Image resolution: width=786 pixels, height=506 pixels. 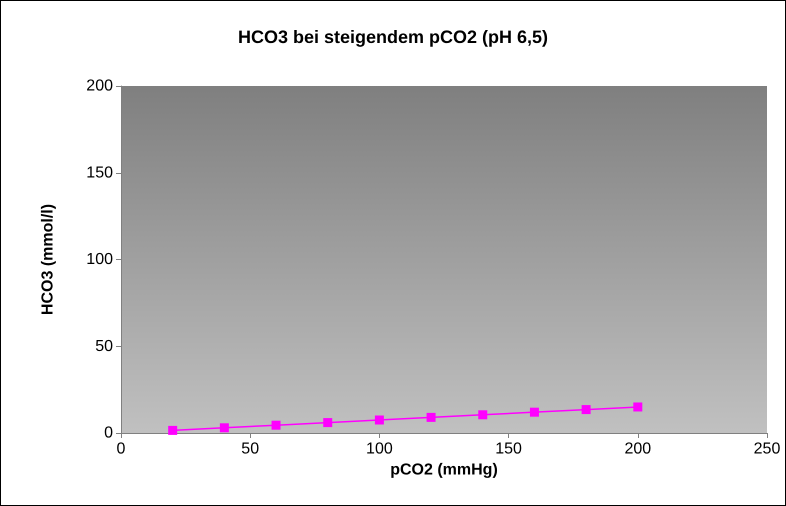 I want to click on x-tick-label: 250, so click(x=767, y=449).